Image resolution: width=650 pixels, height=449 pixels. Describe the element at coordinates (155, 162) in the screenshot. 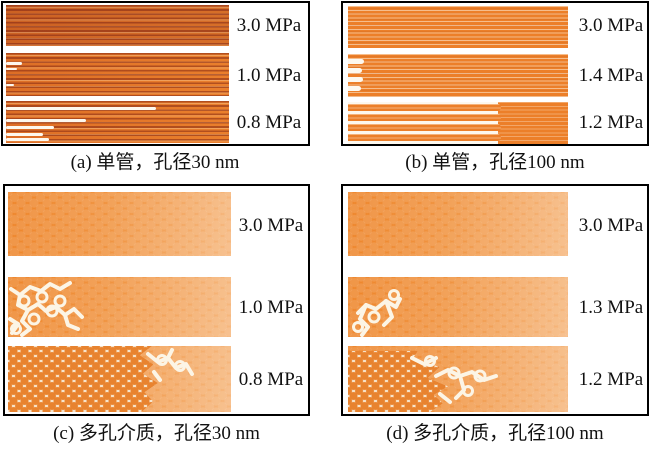

I see `caption-a: (a) 单管，孔径30 nm` at that location.